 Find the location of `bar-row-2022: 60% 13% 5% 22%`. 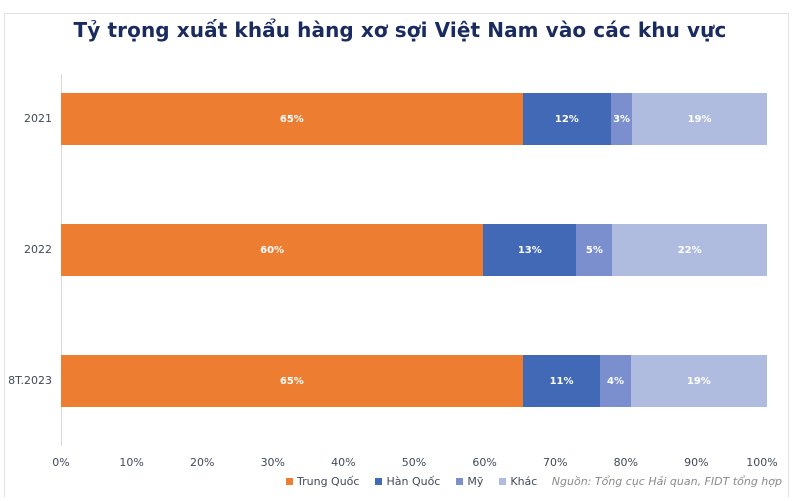

bar-row-2022: 60% 13% 5% 22% is located at coordinates (414, 250).